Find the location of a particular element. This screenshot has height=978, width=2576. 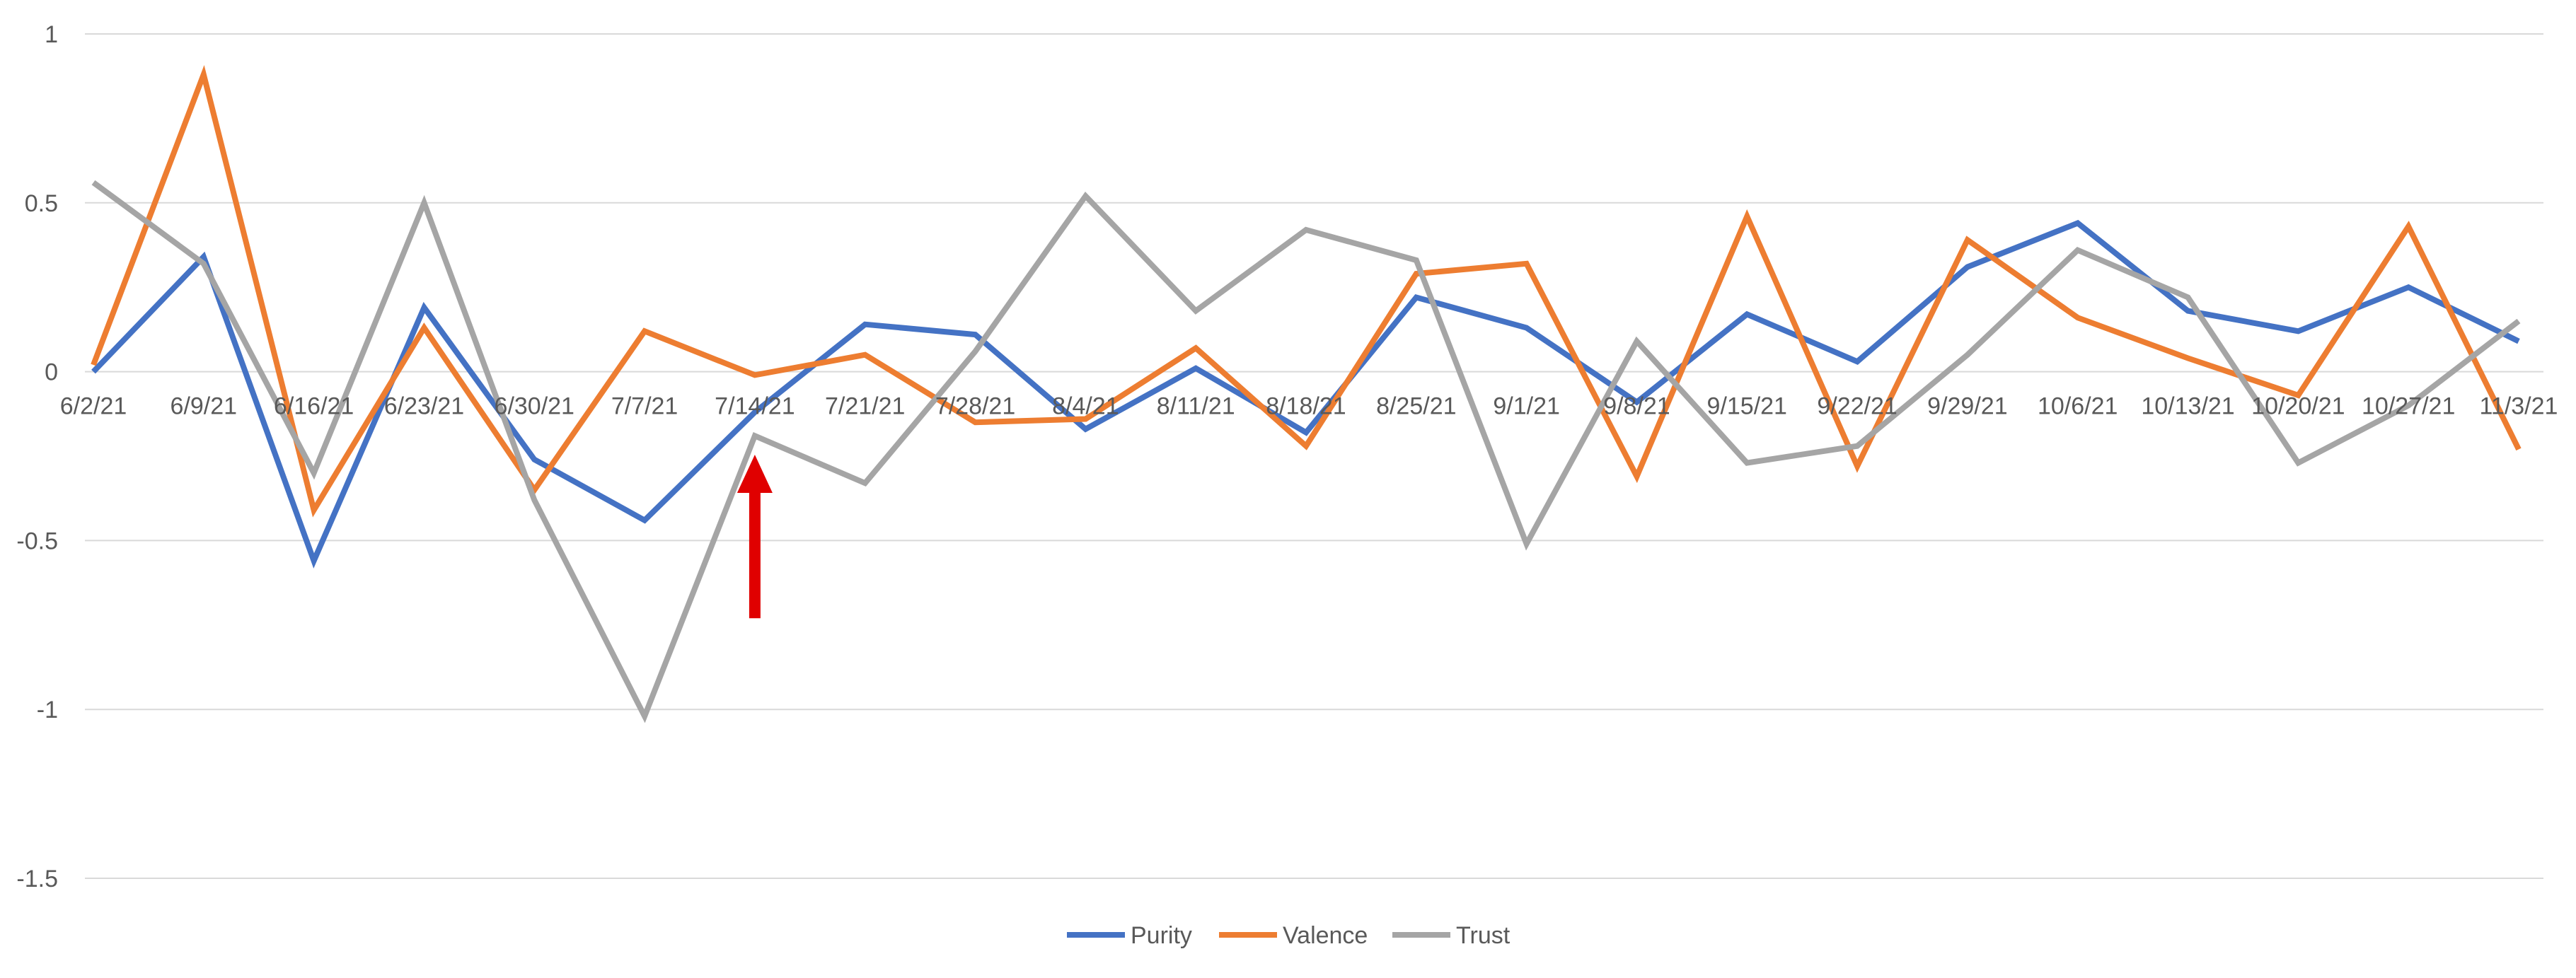

x-tick-label: 7/21/21 is located at coordinates (865, 406).